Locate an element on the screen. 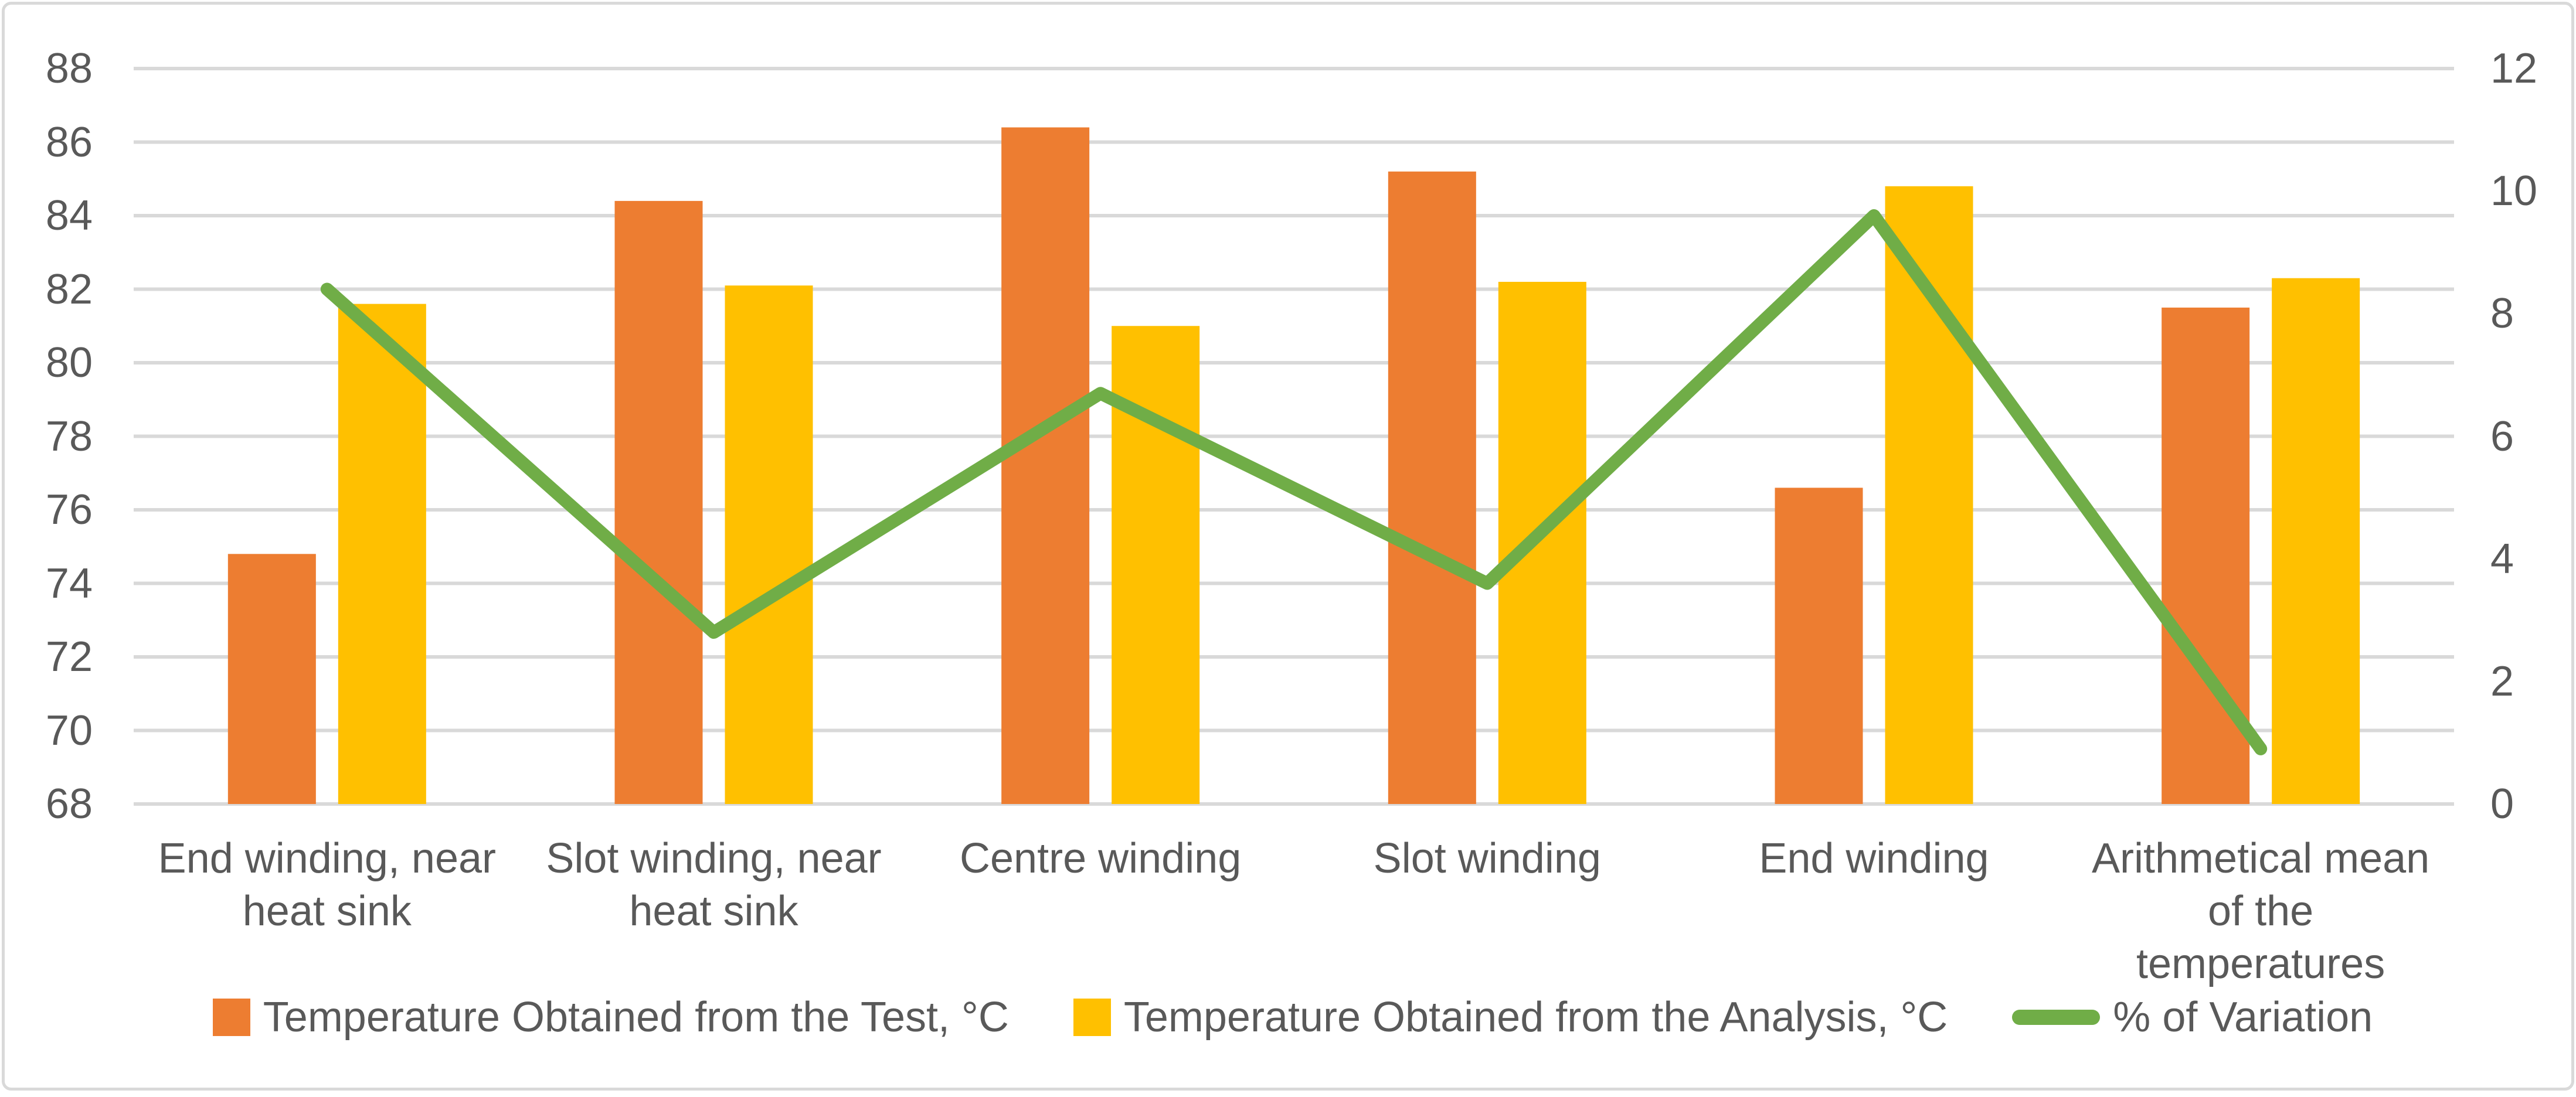  y-right-tick: 10 is located at coordinates (2533, 191).